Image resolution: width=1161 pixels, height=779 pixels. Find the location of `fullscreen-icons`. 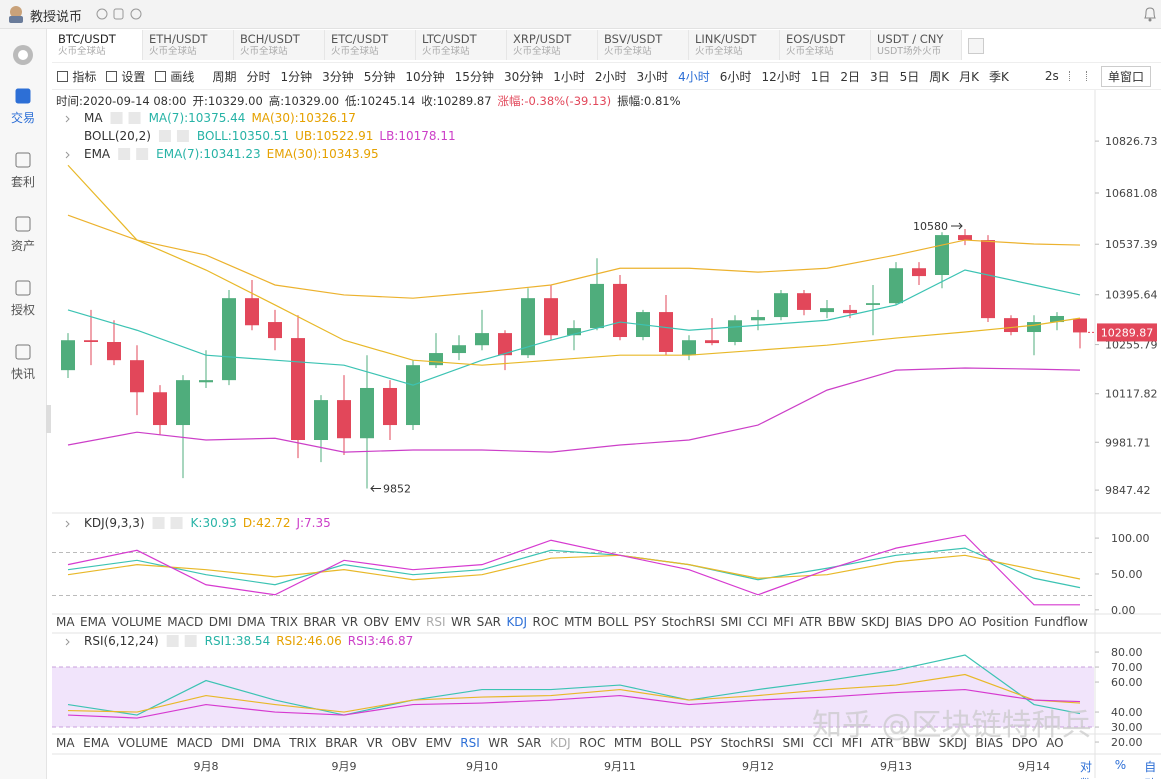

fullscreen-icons is located at coordinates (1077, 76).